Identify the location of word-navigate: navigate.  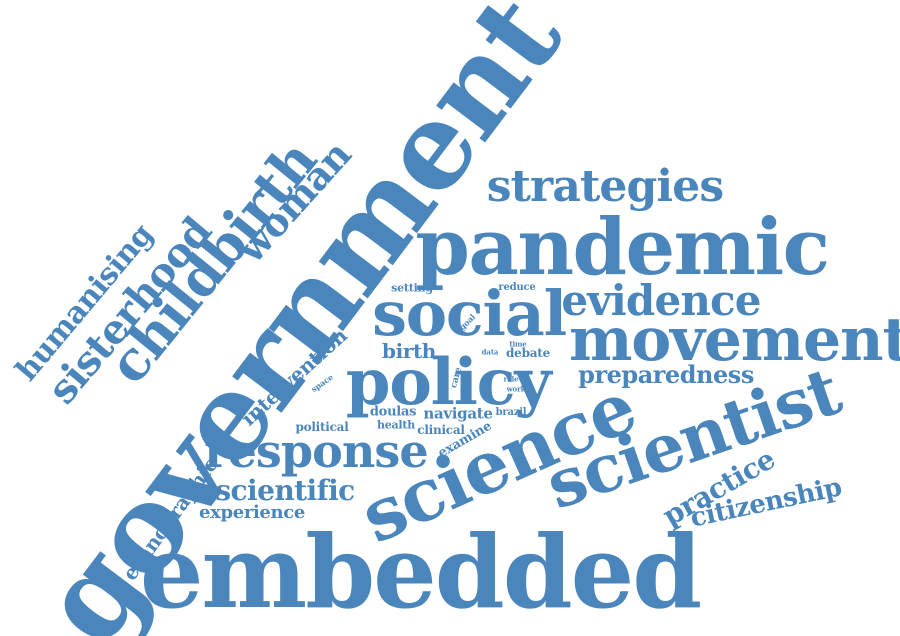
(458, 413).